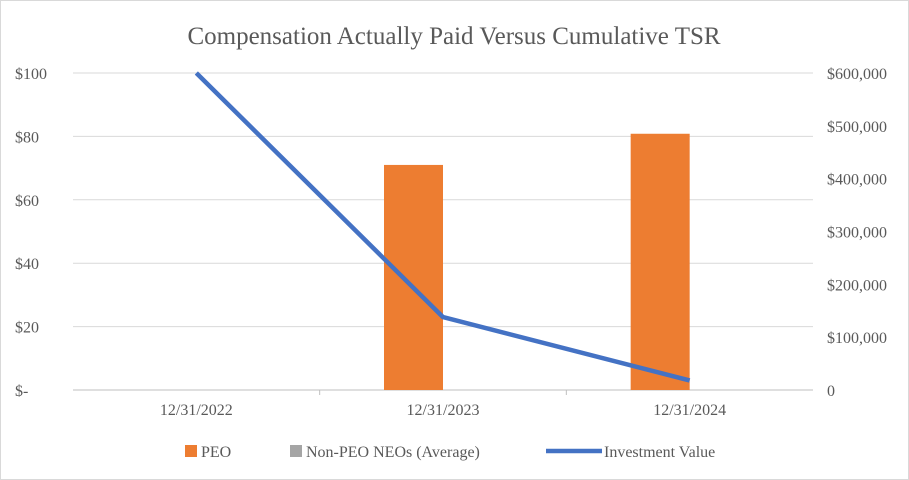  What do you see at coordinates (857, 285) in the screenshot?
I see `right-tick-label: $200,000` at bounding box center [857, 285].